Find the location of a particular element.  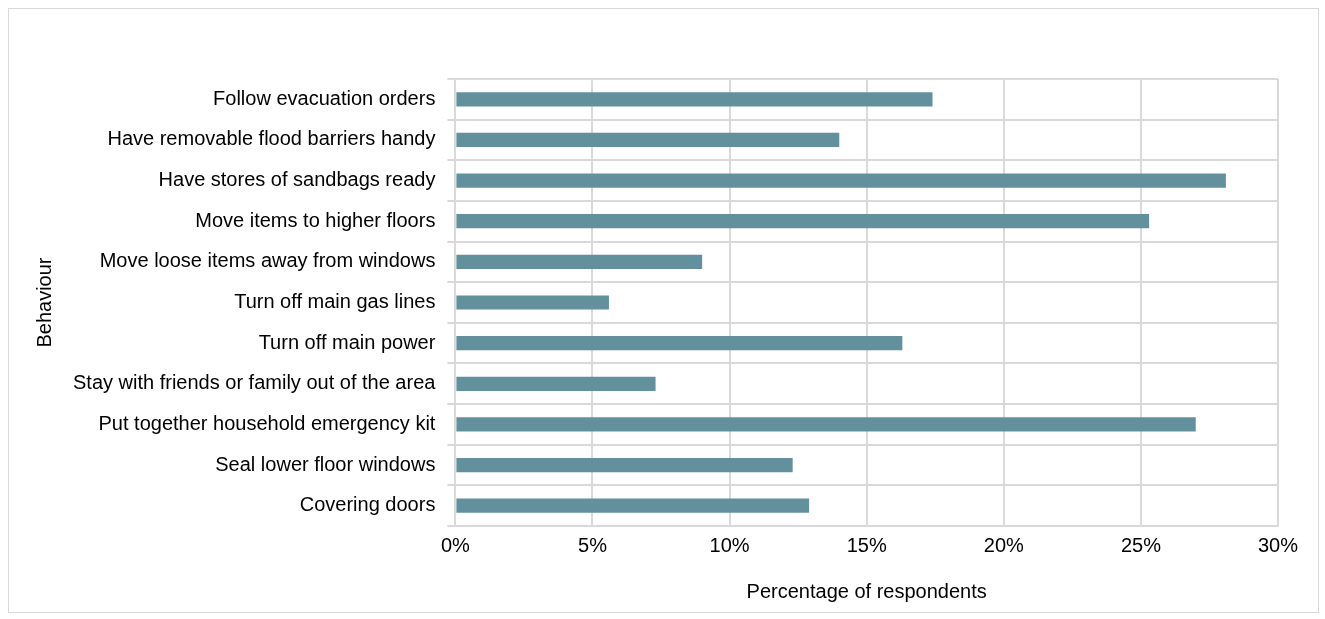

y-tick-label: Have stores of sandbags ready is located at coordinates (297, 179).